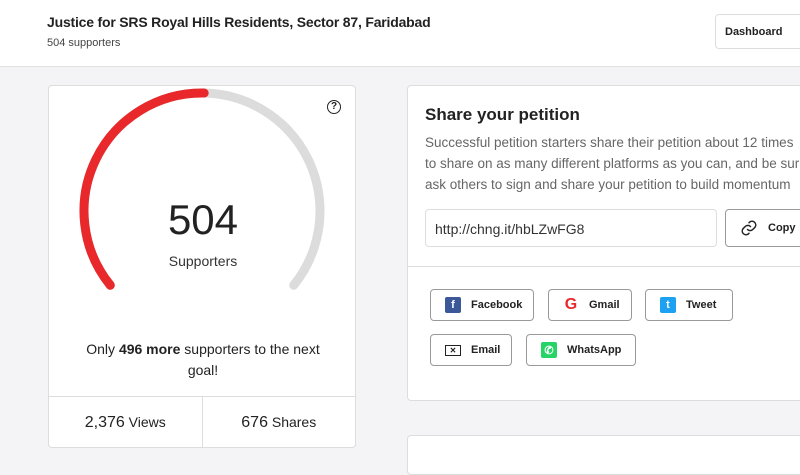  I want to click on supporter-number: 504, so click(203, 219).